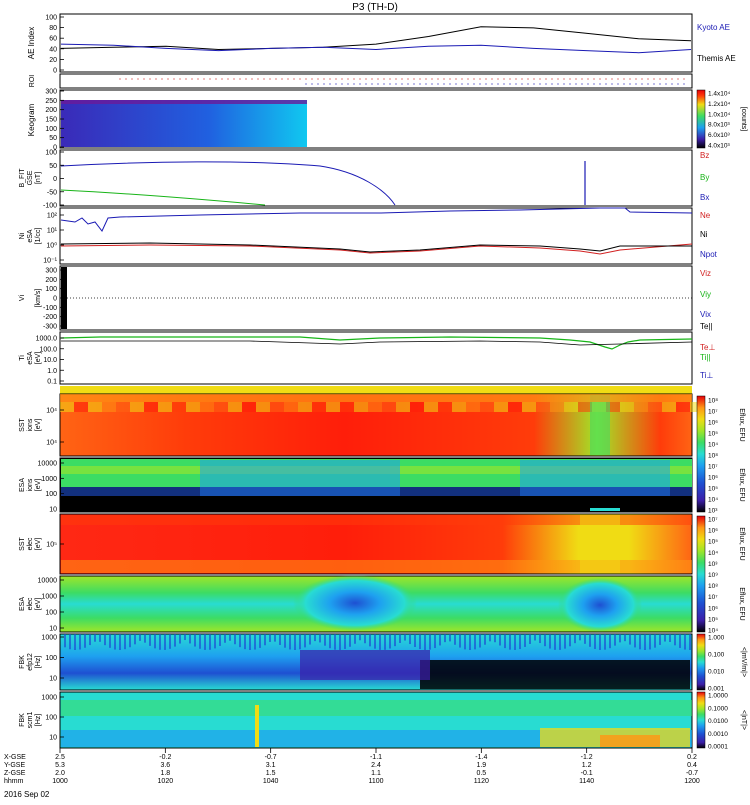 The height and width of the screenshot is (805, 750). Describe the element at coordinates (52, 231) in the screenshot. I see `y-tick-label: 10¹` at that location.